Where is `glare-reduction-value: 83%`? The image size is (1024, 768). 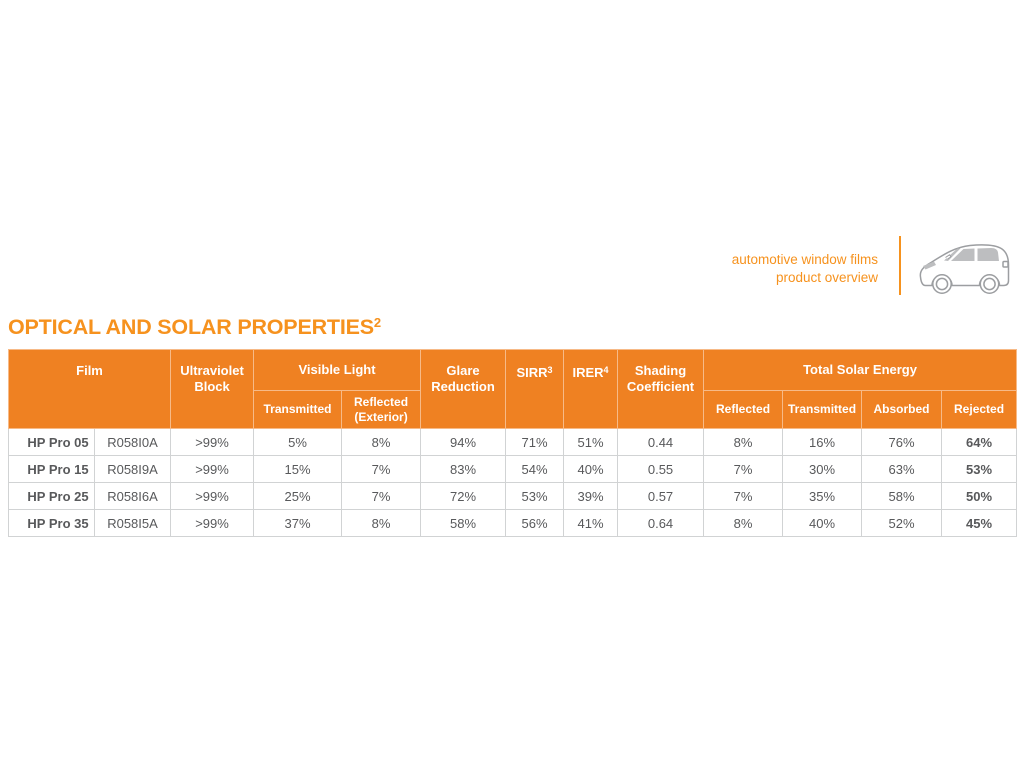
glare-reduction-value: 83% is located at coordinates (463, 469).